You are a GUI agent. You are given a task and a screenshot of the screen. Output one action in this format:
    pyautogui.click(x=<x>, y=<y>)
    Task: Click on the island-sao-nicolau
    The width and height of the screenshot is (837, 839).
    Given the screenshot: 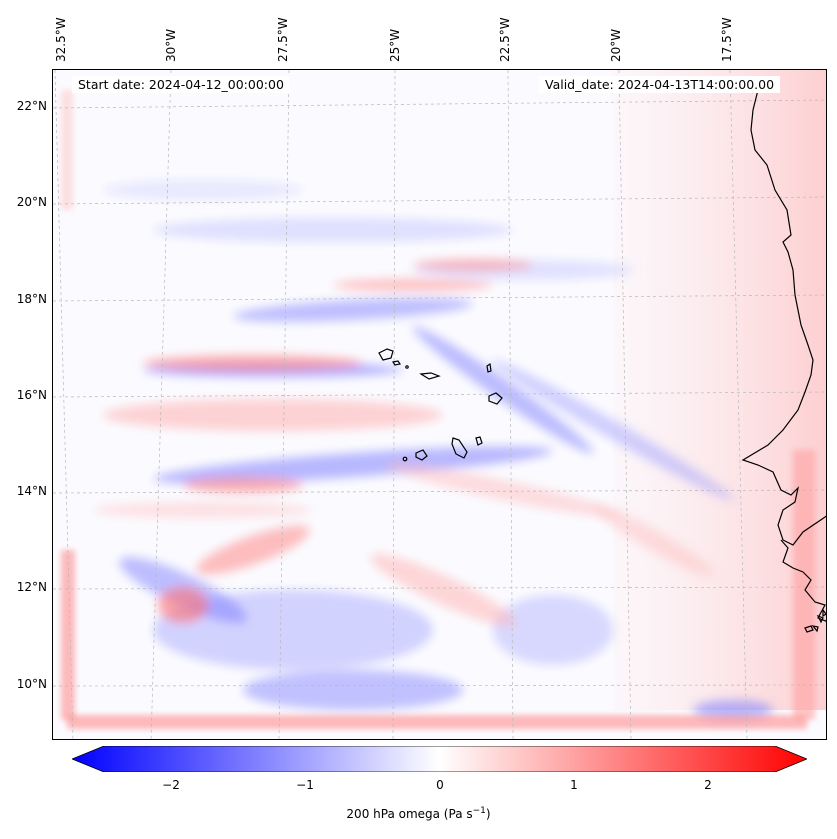 What is the action you would take?
    pyautogui.click(x=430, y=376)
    